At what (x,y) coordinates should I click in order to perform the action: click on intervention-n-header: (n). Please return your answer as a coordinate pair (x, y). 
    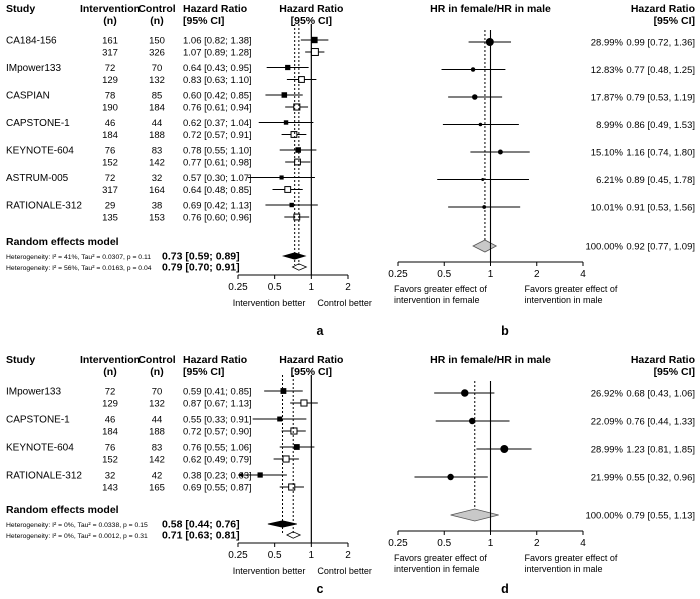
    Looking at the image, I should click on (109, 372).